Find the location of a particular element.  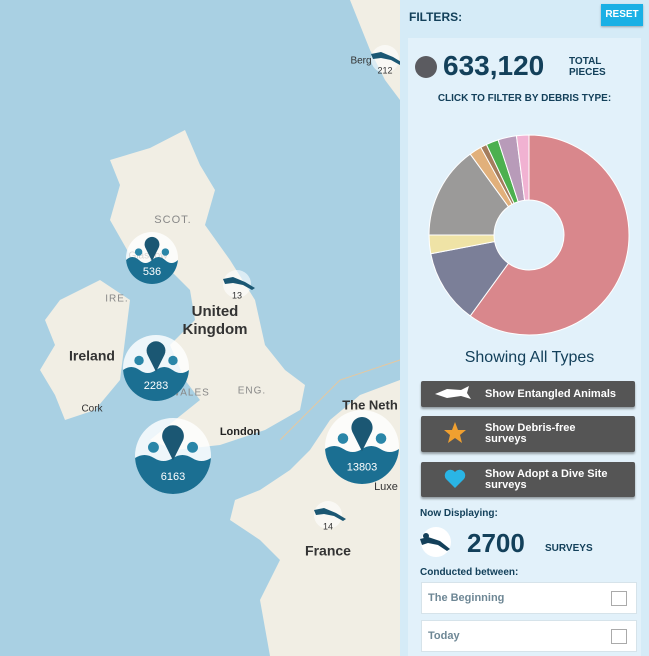

cluster: 14 is located at coordinates (330, 516).